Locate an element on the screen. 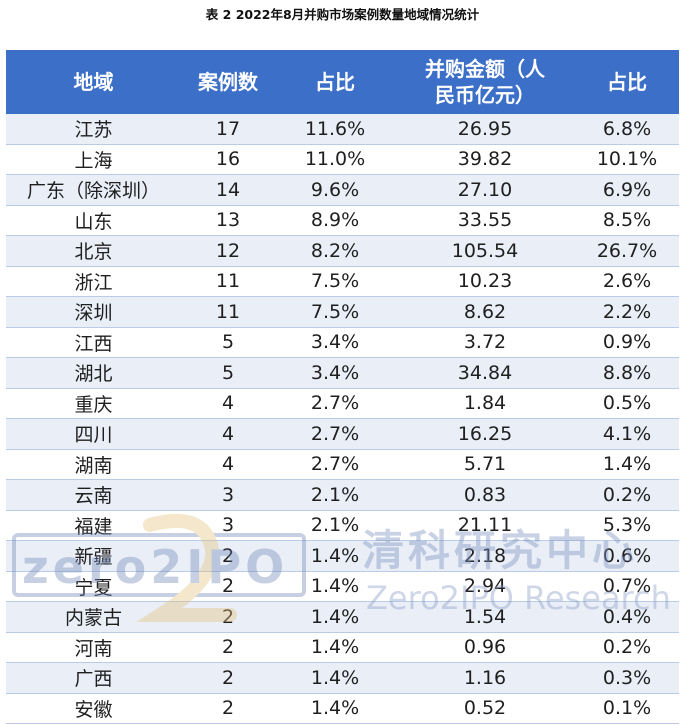 This screenshot has width=685, height=725. table-row: 北京 12 8.2% 105.54 26.7% is located at coordinates (342, 251).